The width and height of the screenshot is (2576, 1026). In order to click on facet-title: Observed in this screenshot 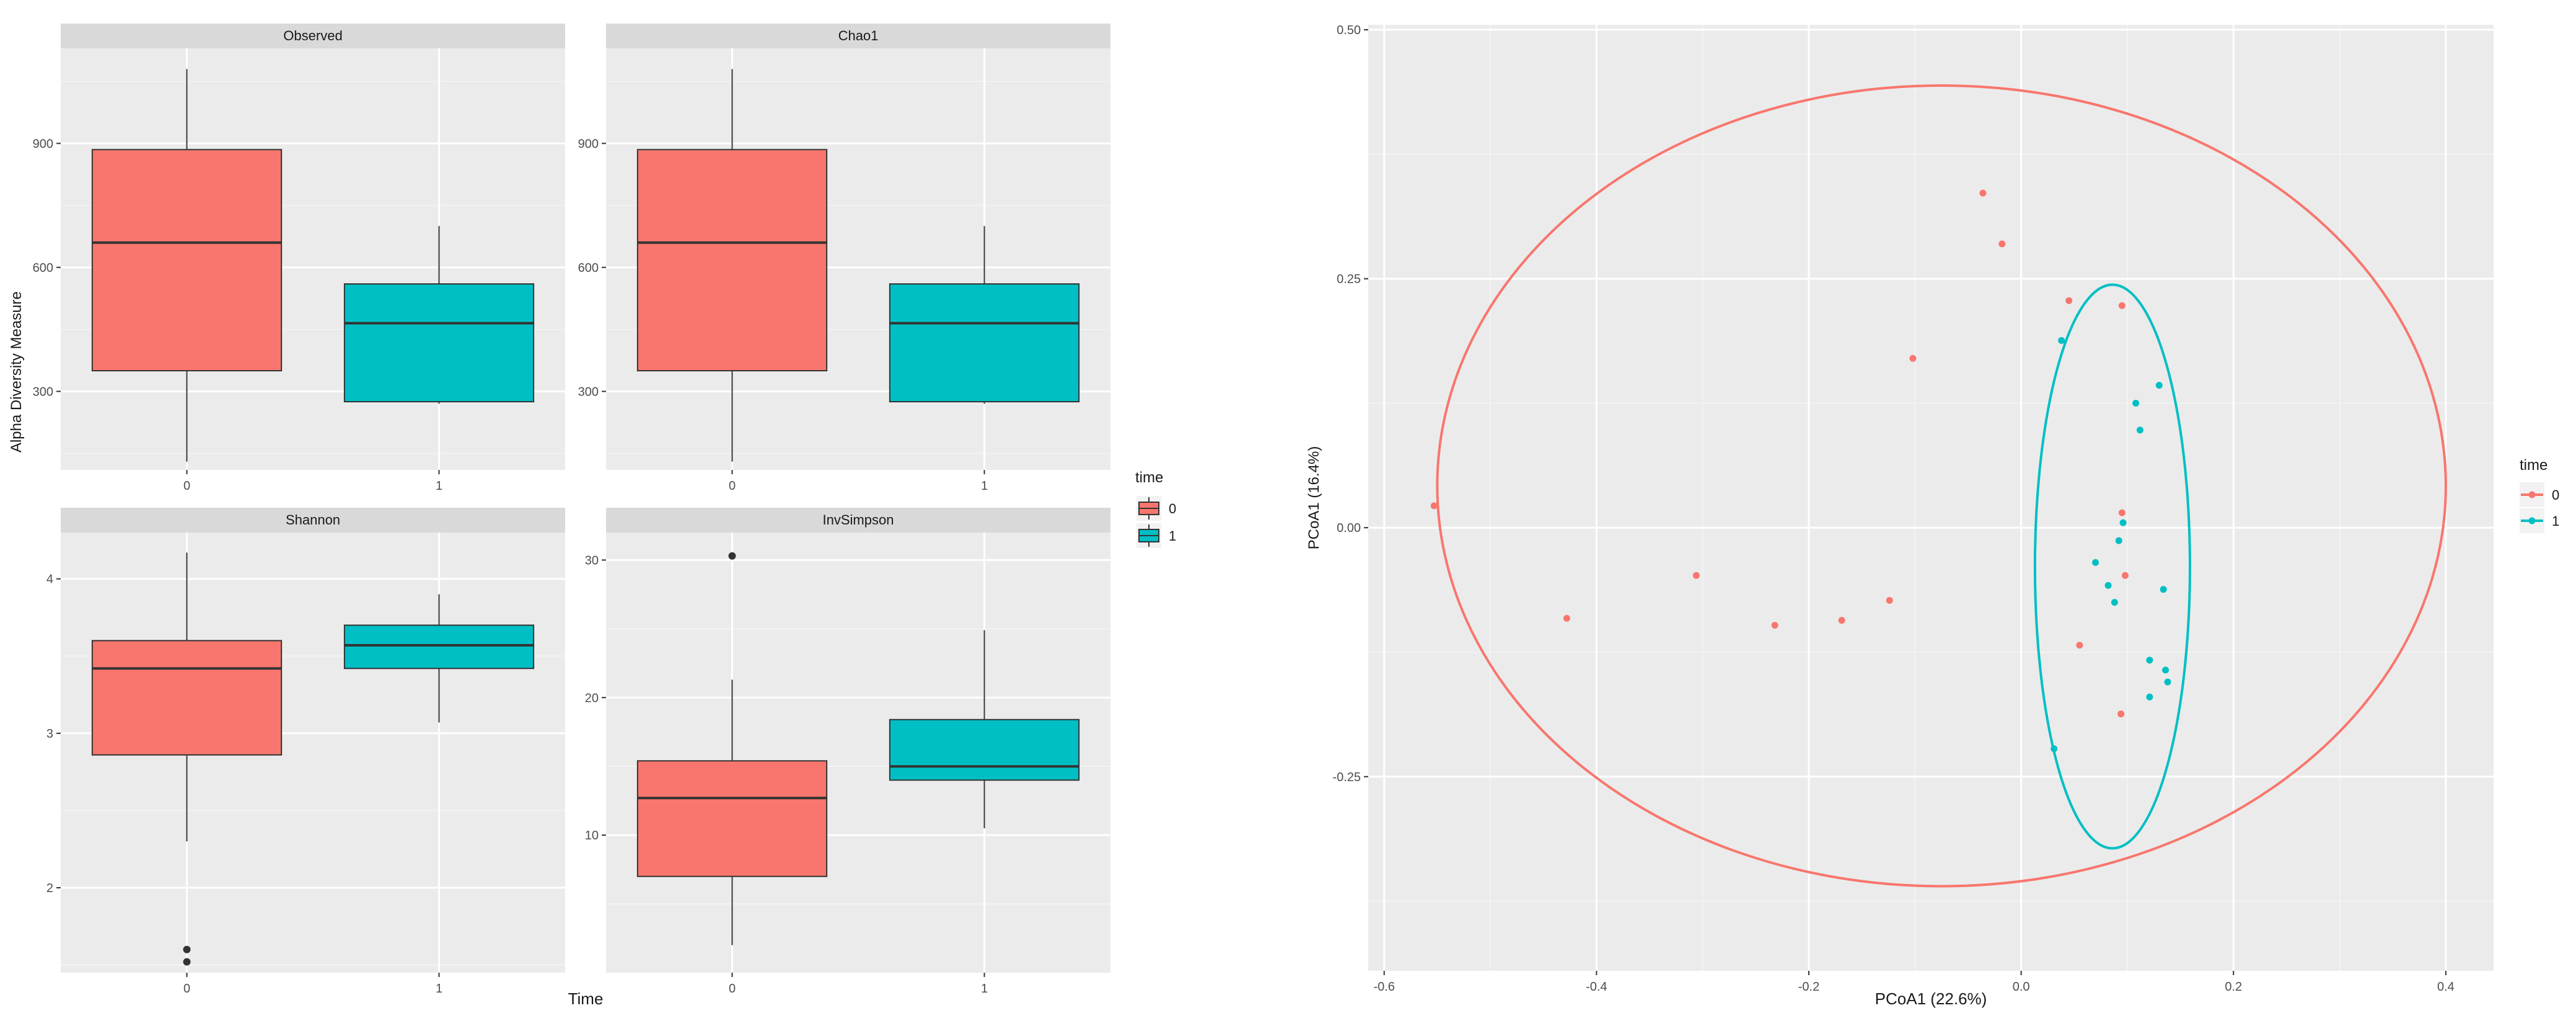, I will do `click(312, 35)`.